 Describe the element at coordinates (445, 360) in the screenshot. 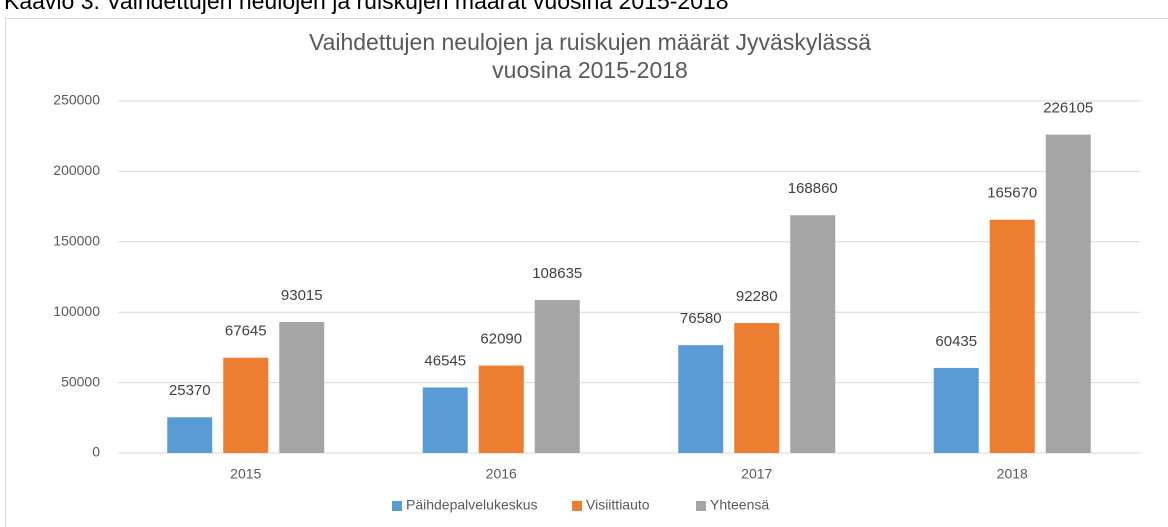

I see `value-label: 46545` at that location.